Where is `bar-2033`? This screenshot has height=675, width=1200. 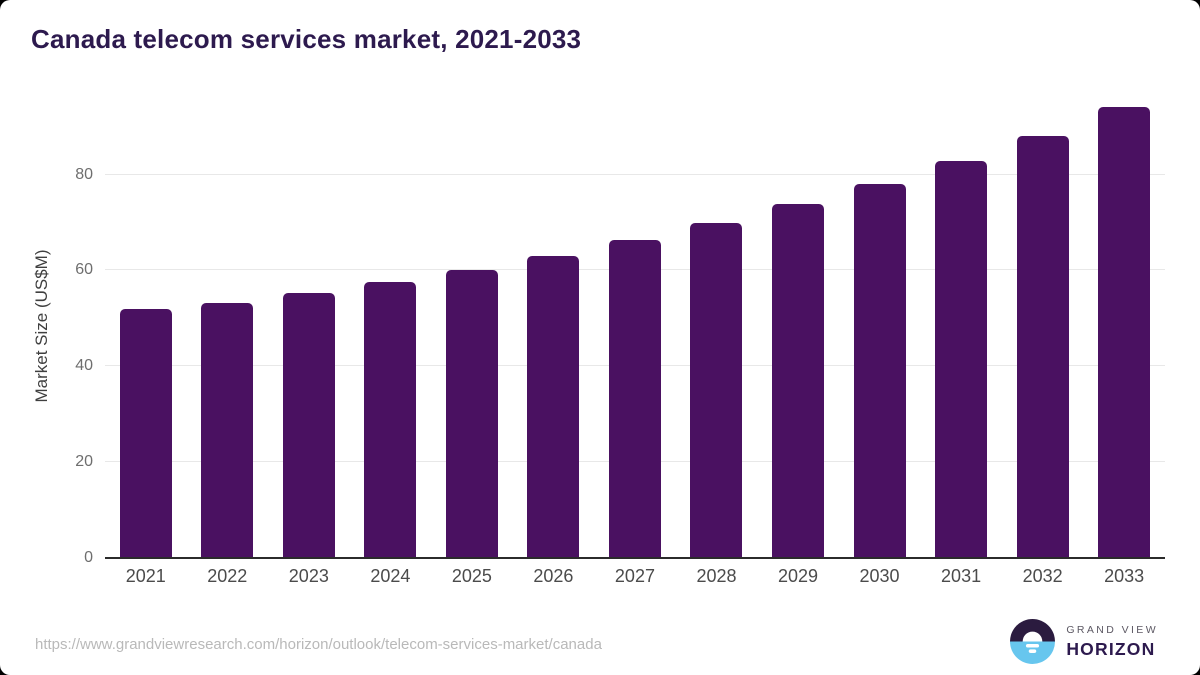
bar-2033 is located at coordinates (1124, 332).